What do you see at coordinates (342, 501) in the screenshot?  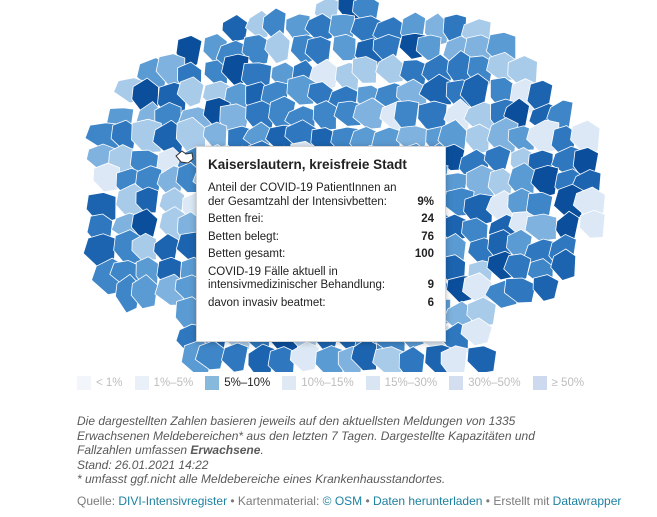 I see `osm-link: © OSM` at bounding box center [342, 501].